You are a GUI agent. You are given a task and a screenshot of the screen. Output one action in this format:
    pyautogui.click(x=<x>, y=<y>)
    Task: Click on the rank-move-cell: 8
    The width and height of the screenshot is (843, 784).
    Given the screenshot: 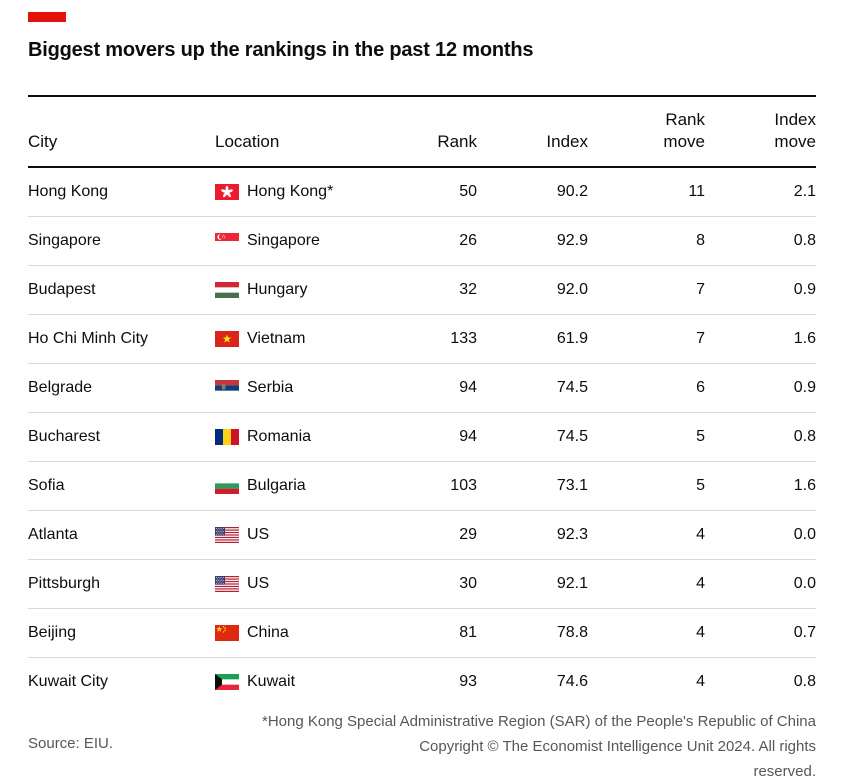 What is the action you would take?
    pyautogui.click(x=646, y=241)
    